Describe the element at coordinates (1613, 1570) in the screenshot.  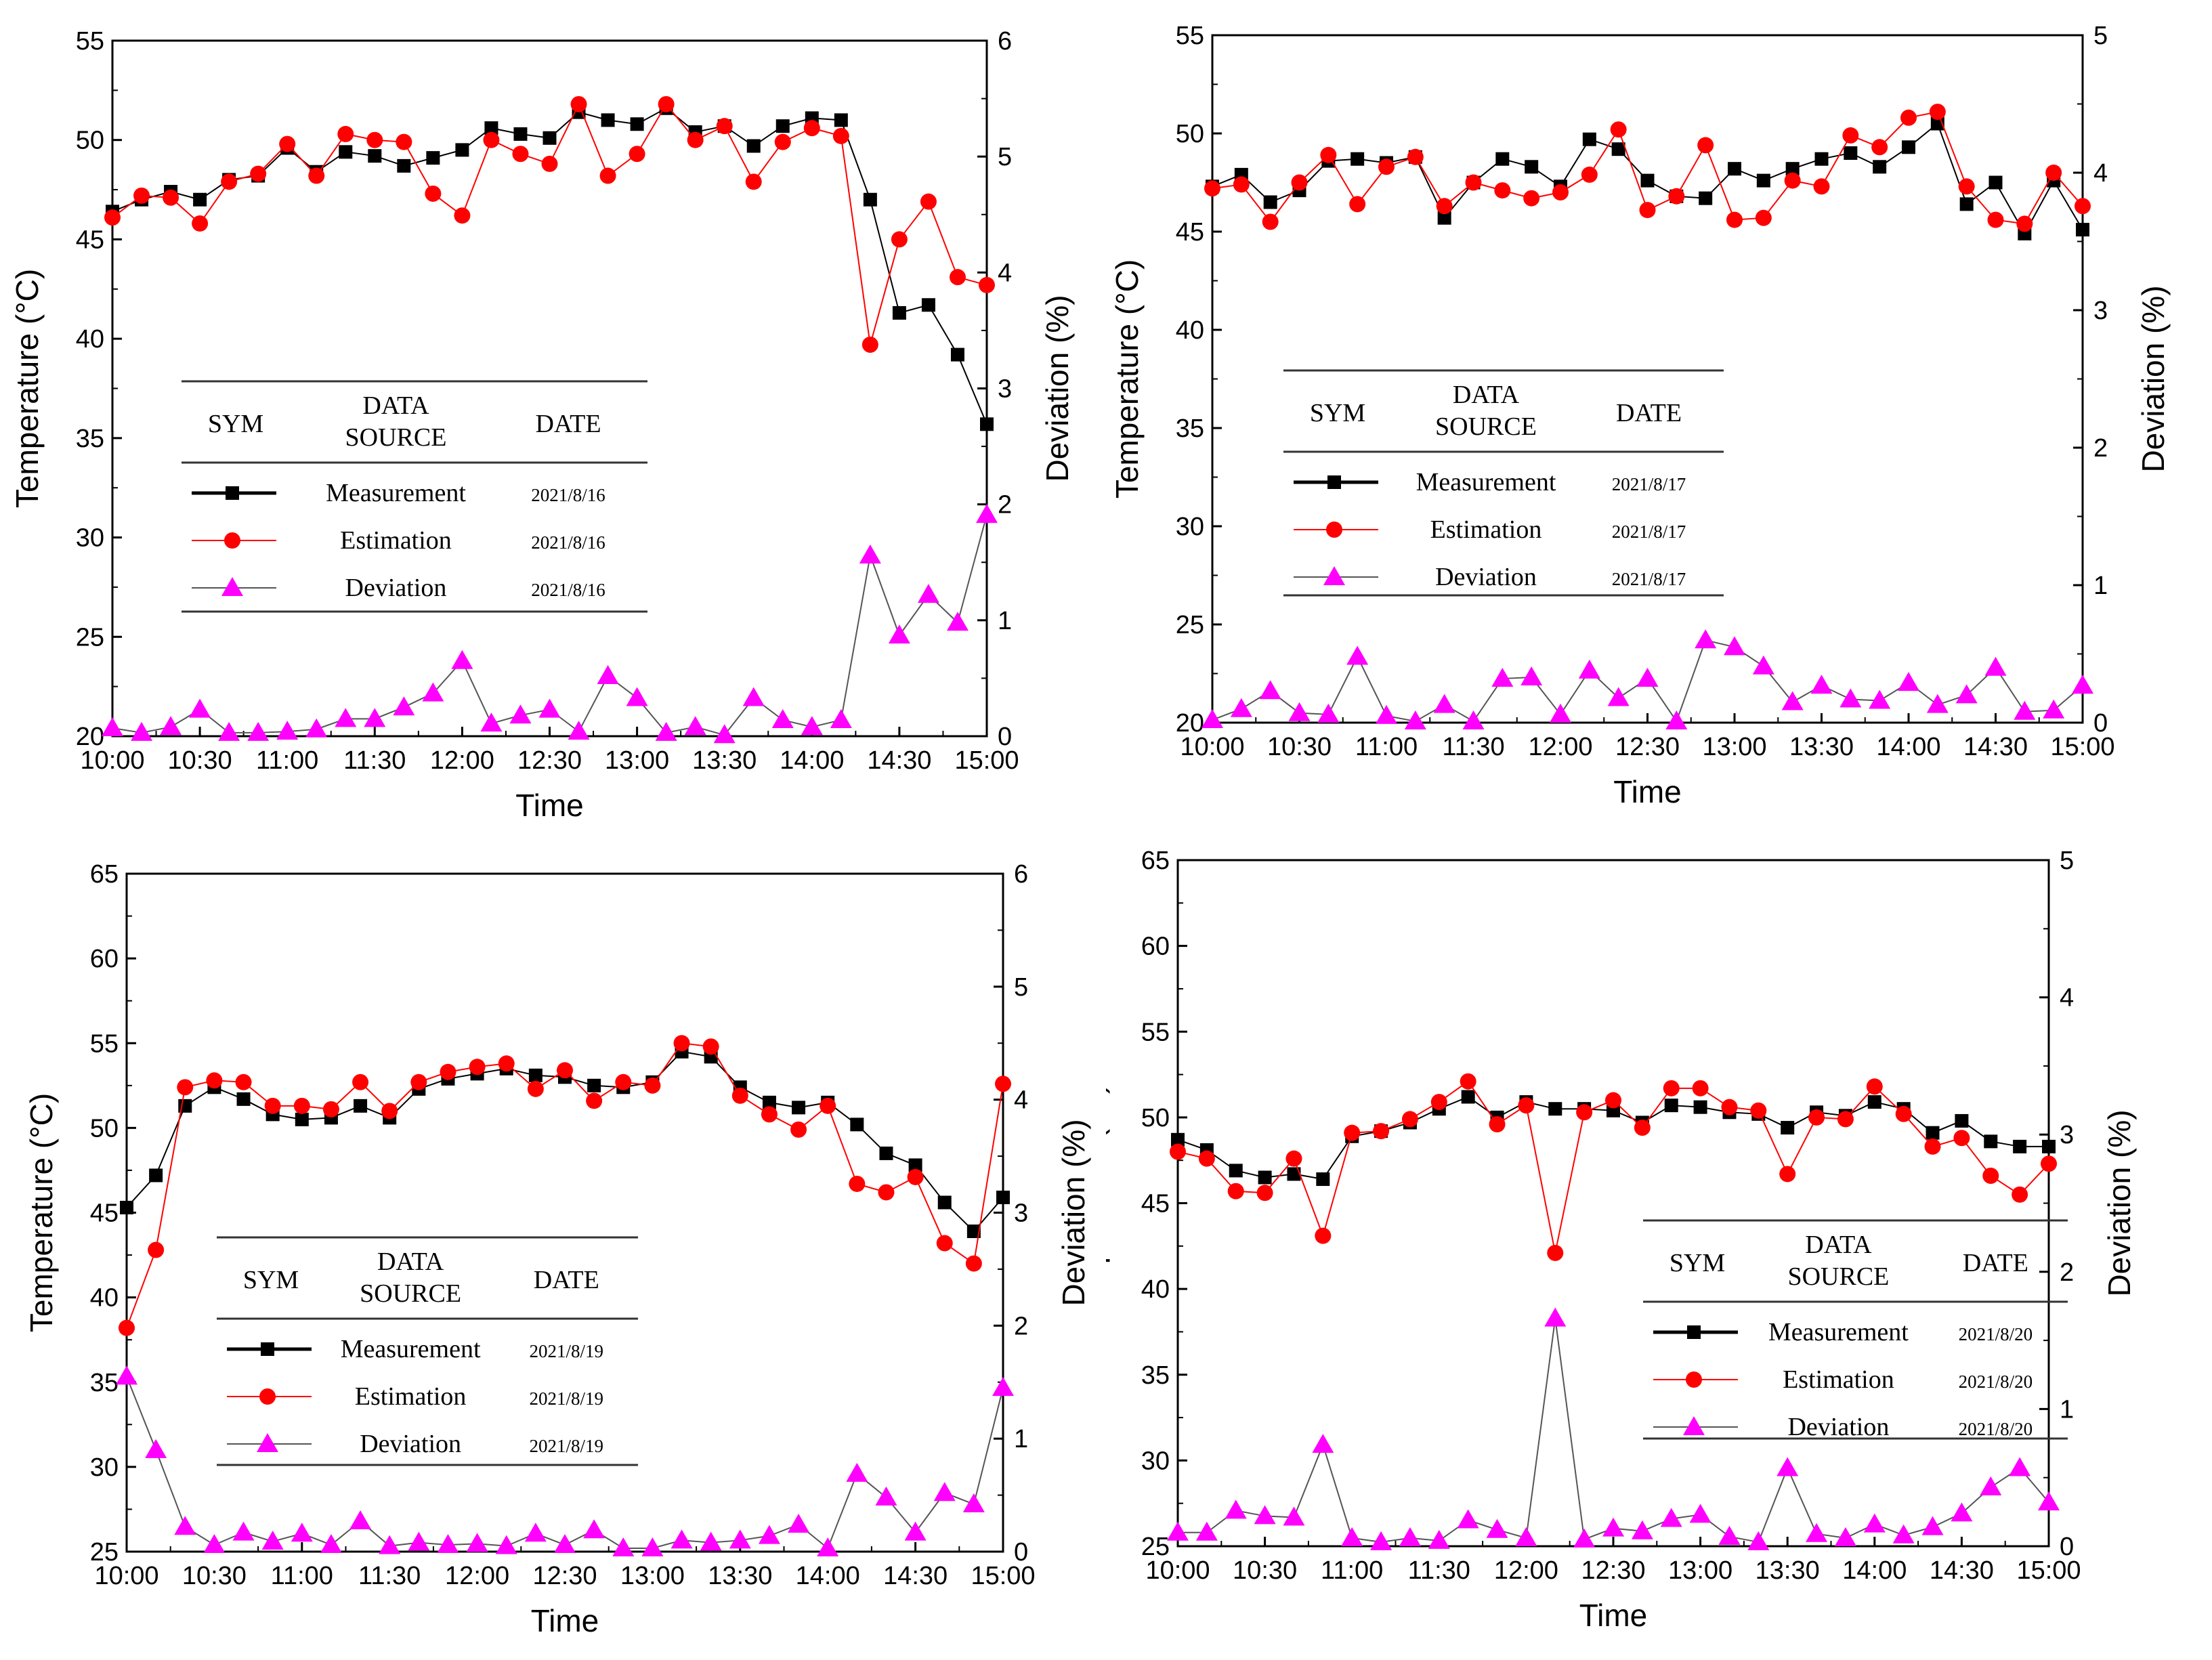
I see `x-tick-label: 12:30` at that location.